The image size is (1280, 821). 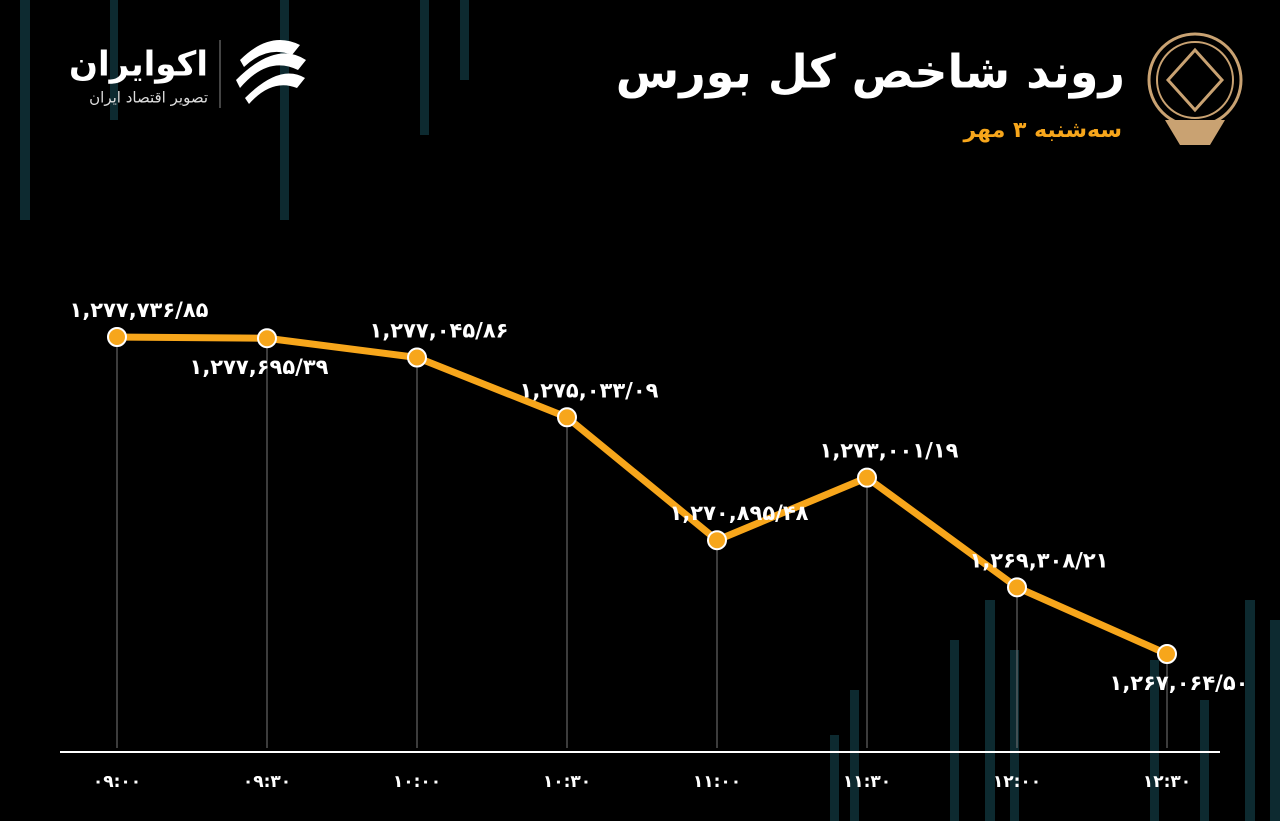 I want to click on x-tick-label: ۱۰:۳۰, so click(x=567, y=782).